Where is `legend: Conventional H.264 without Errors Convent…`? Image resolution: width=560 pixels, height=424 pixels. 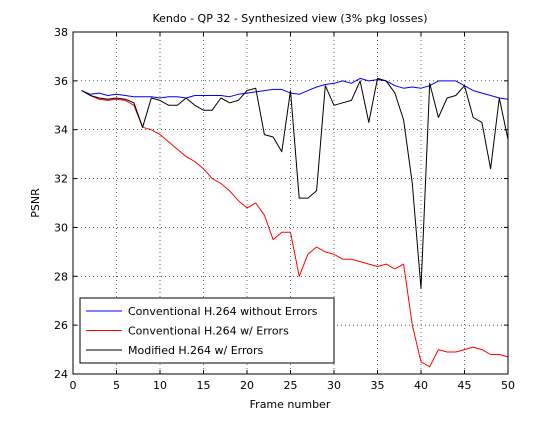 legend: Conventional H.264 without Errors Convent… is located at coordinates (207, 330).